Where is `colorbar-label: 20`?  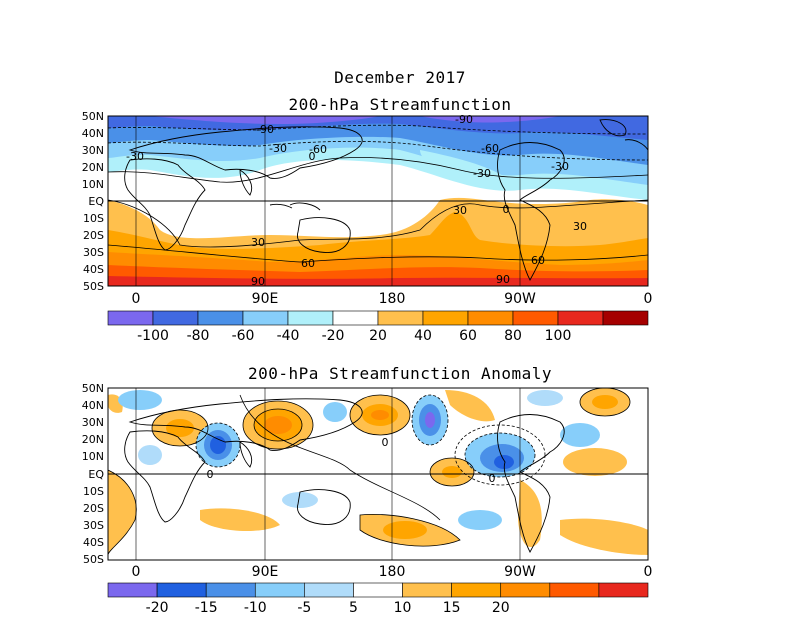
colorbar-label: 20 is located at coordinates (501, 608).